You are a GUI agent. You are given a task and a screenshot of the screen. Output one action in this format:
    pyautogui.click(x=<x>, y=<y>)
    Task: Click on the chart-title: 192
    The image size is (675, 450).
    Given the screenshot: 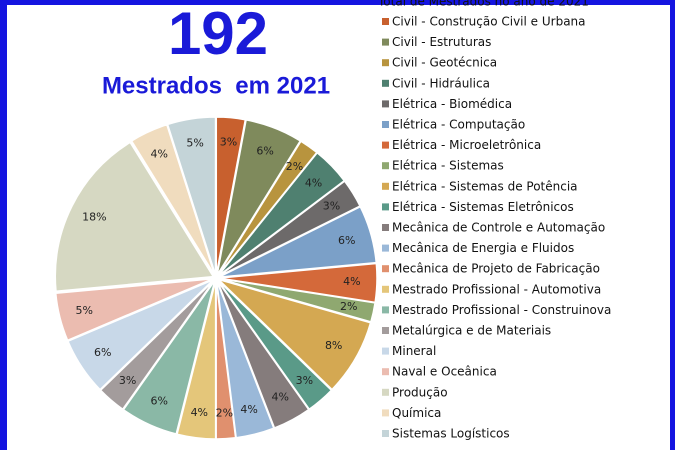 What is the action you would take?
    pyautogui.click(x=218, y=33)
    